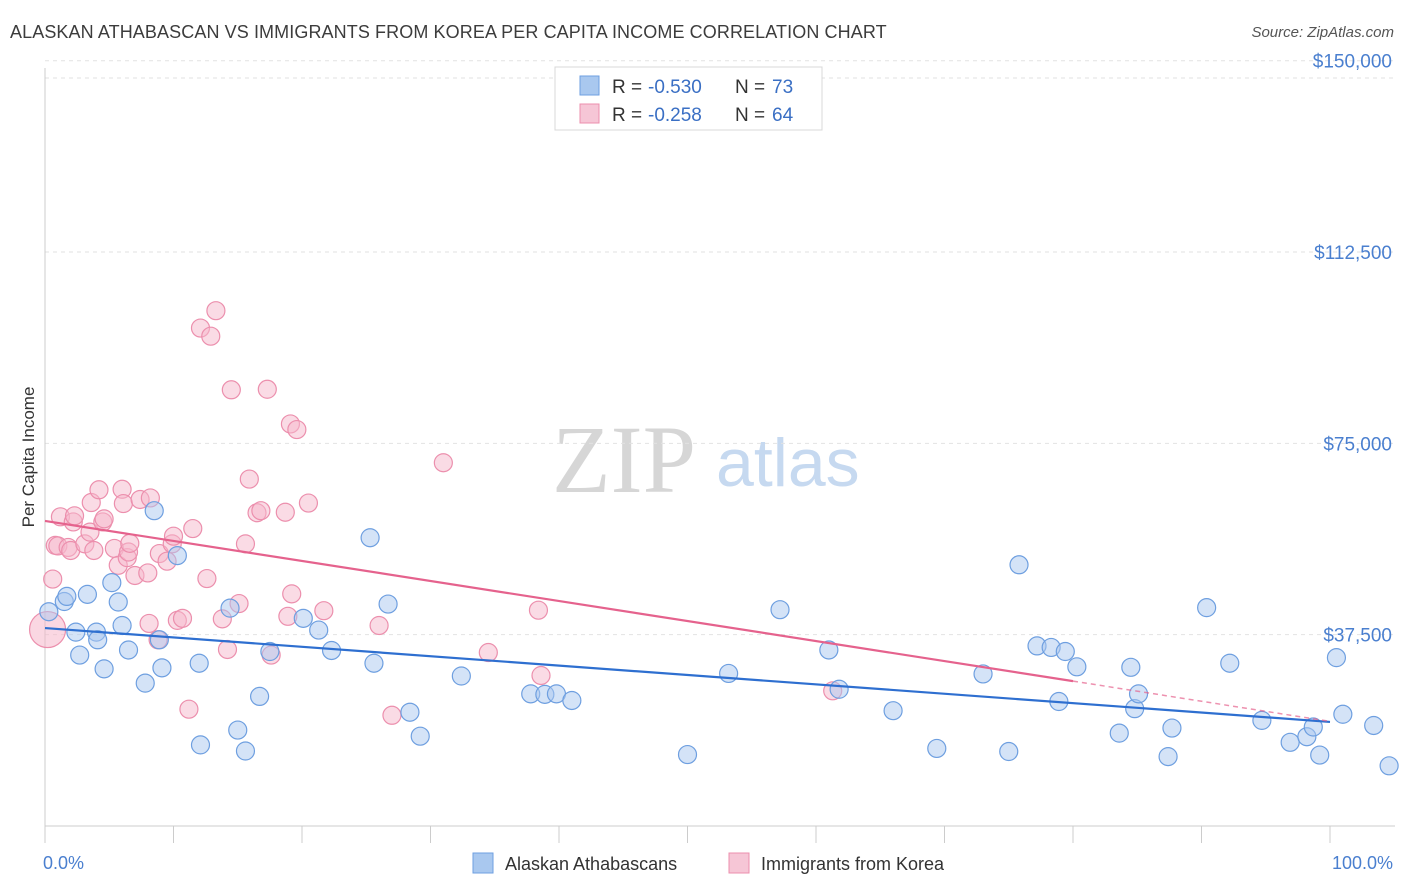 The height and width of the screenshot is (892, 1406). Describe the element at coordinates (589, 85) in the screenshot. I see `legend-swatch-blue` at that location.